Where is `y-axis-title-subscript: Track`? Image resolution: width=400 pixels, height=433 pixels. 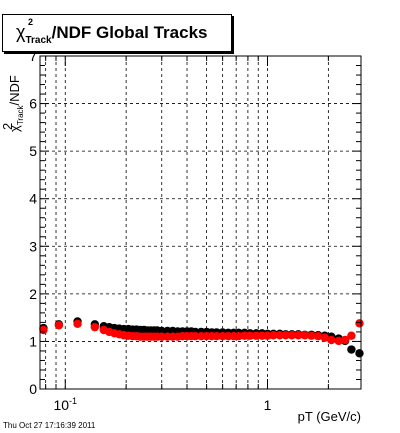 y-axis-title-subscript: Track is located at coordinates (20, 114).